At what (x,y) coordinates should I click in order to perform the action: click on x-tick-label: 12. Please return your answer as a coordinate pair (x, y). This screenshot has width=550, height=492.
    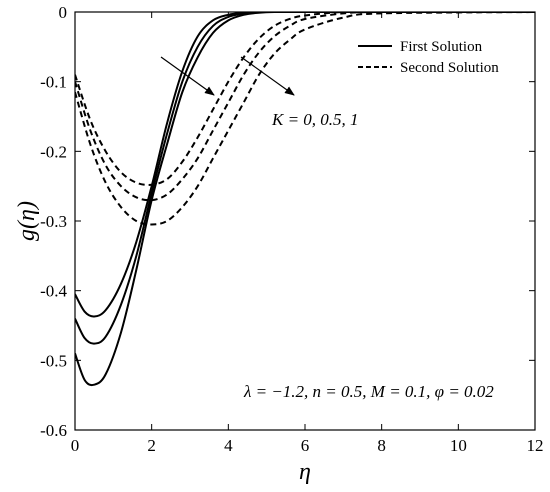
    Looking at the image, I should click on (535, 445).